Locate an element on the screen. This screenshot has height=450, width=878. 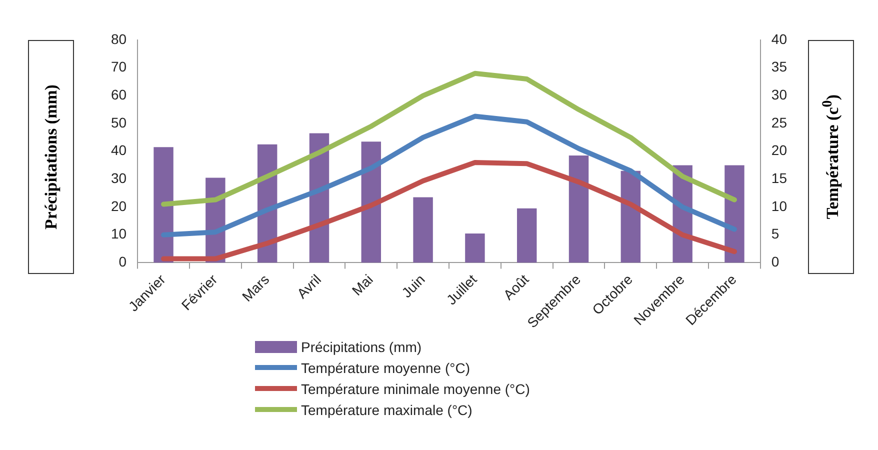
y-tick-label: 50 is located at coordinates (118, 122).